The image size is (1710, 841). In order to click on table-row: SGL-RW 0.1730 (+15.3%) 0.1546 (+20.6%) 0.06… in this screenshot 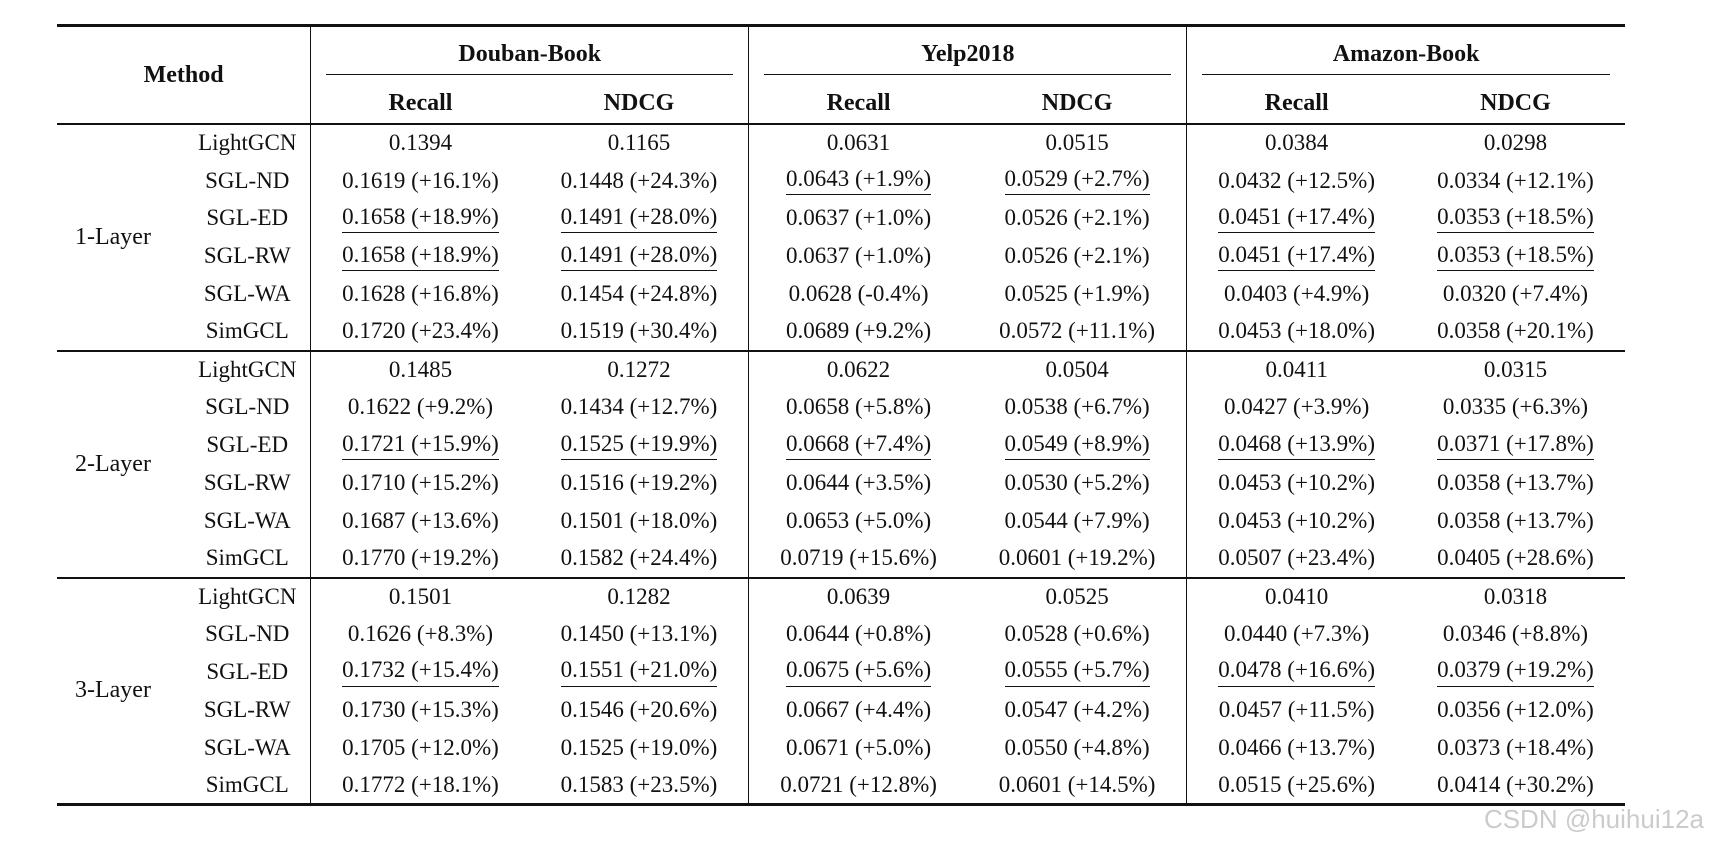, I will do `click(841, 709)`.